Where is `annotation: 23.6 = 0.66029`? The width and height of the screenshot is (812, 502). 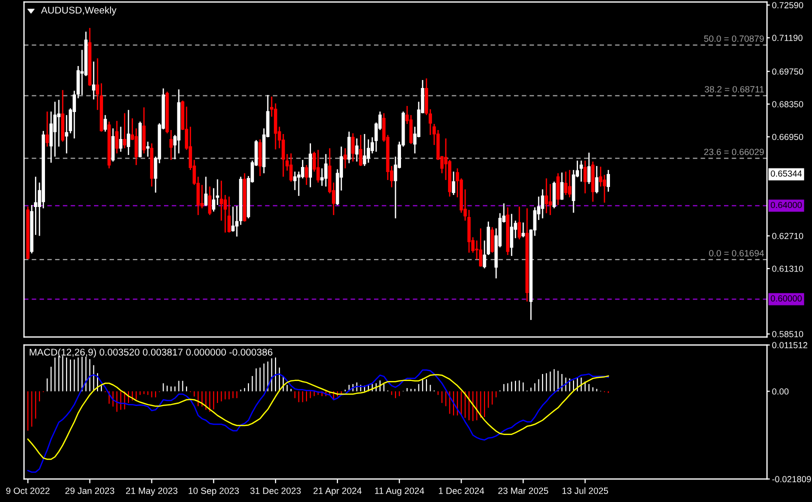
annotation: 23.6 = 0.66029 is located at coordinates (734, 152).